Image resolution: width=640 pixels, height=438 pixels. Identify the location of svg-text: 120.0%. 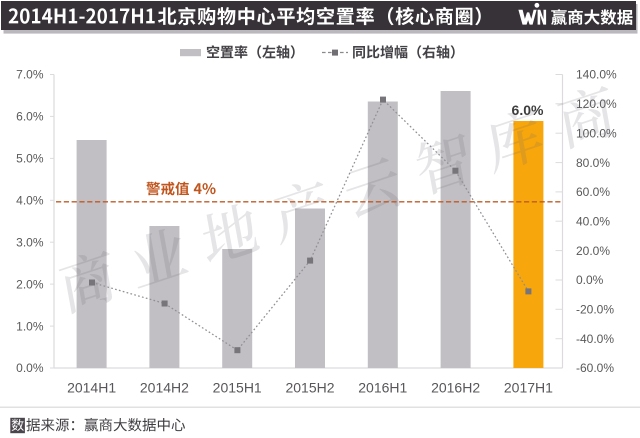
(596, 104).